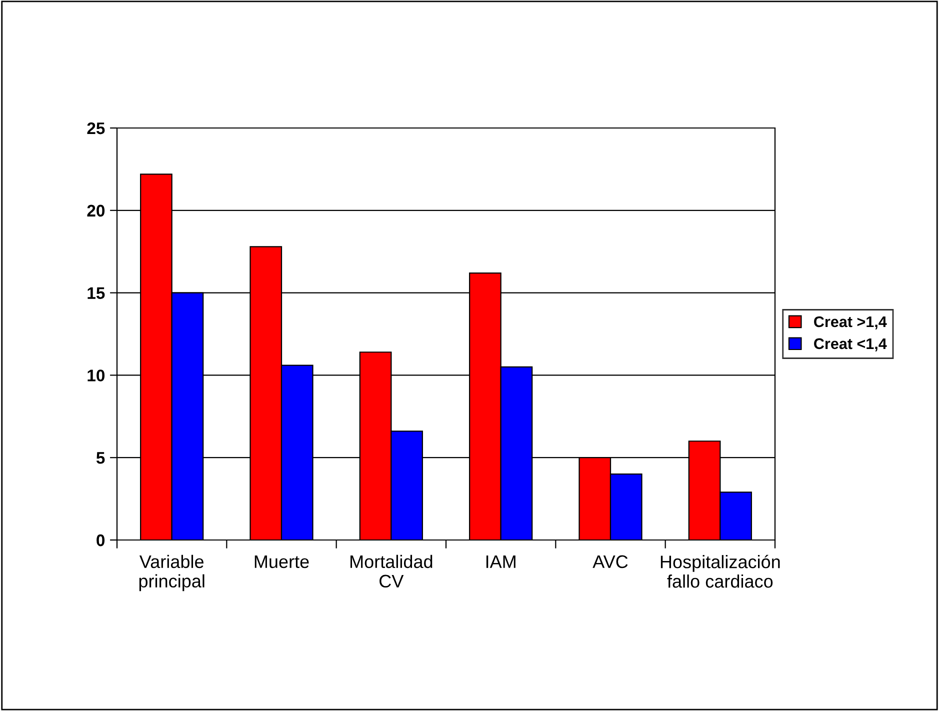 The height and width of the screenshot is (711, 939). What do you see at coordinates (391, 571) in the screenshot?
I see `x-tick-label: Mortalidad CV` at bounding box center [391, 571].